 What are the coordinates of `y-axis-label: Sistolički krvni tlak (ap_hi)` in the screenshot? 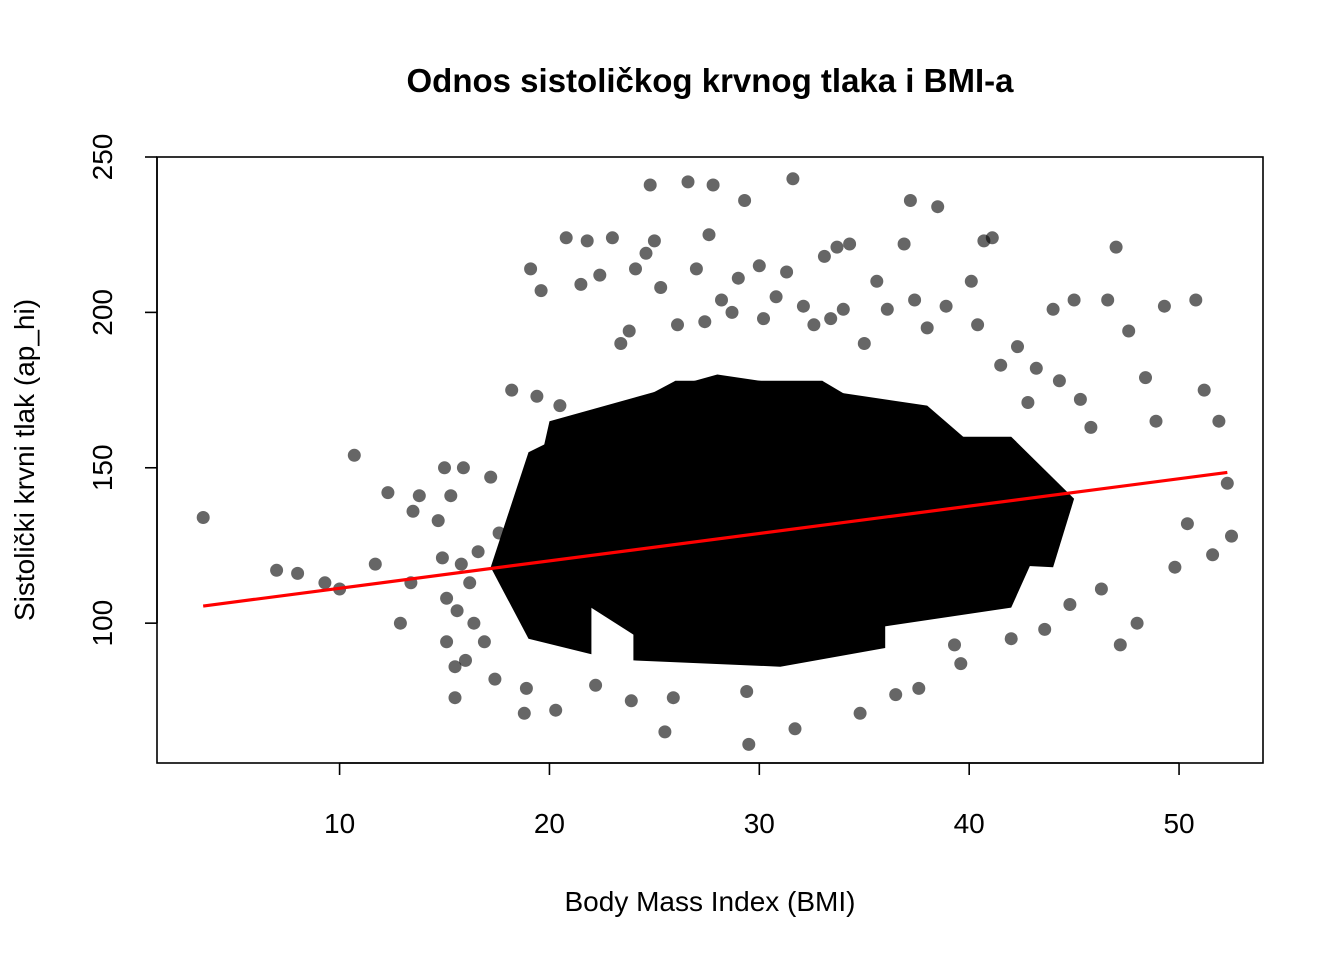 It's located at (24, 460).